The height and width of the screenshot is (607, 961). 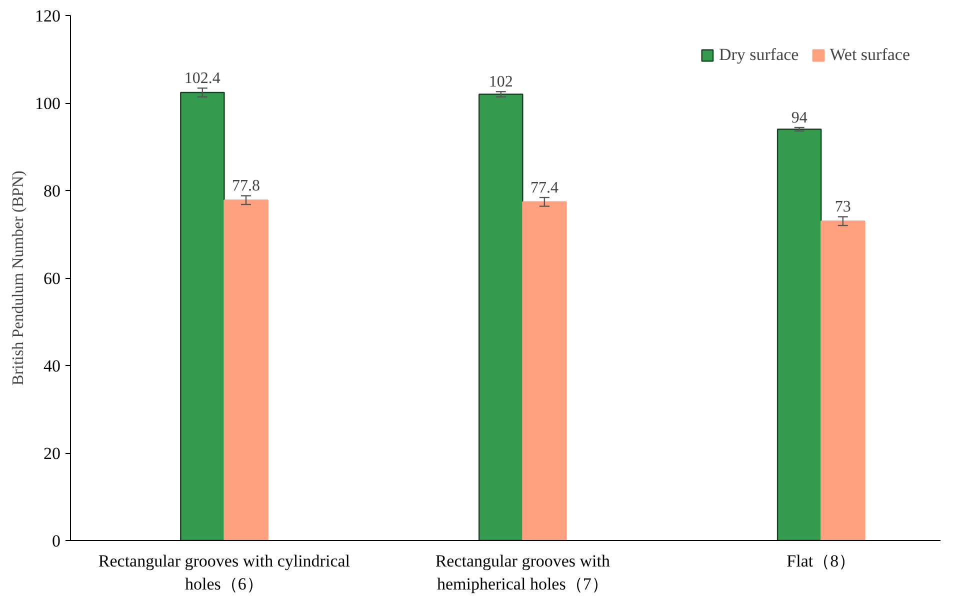 What do you see at coordinates (821, 561) in the screenshot?
I see `x-tick-label: Flat（8）` at bounding box center [821, 561].